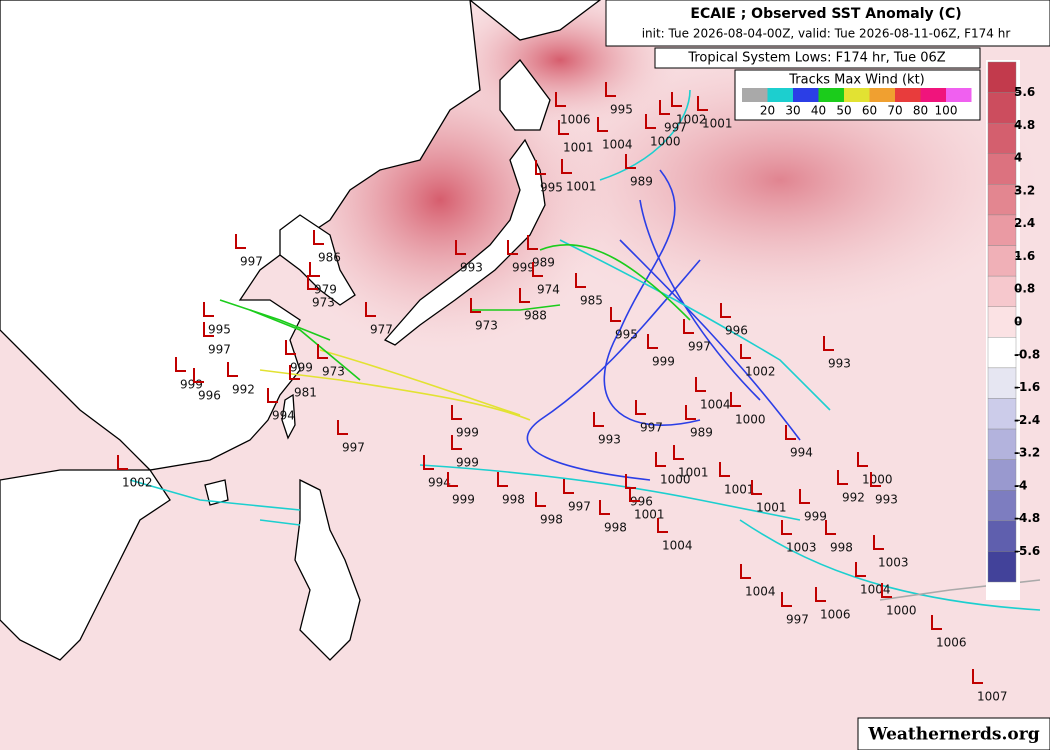 The image size is (1050, 754). What do you see at coordinates (816, 58) in the screenshot?
I see `lows-title: Tropical System Lows: F174 hr, Tue 06Z` at bounding box center [816, 58].